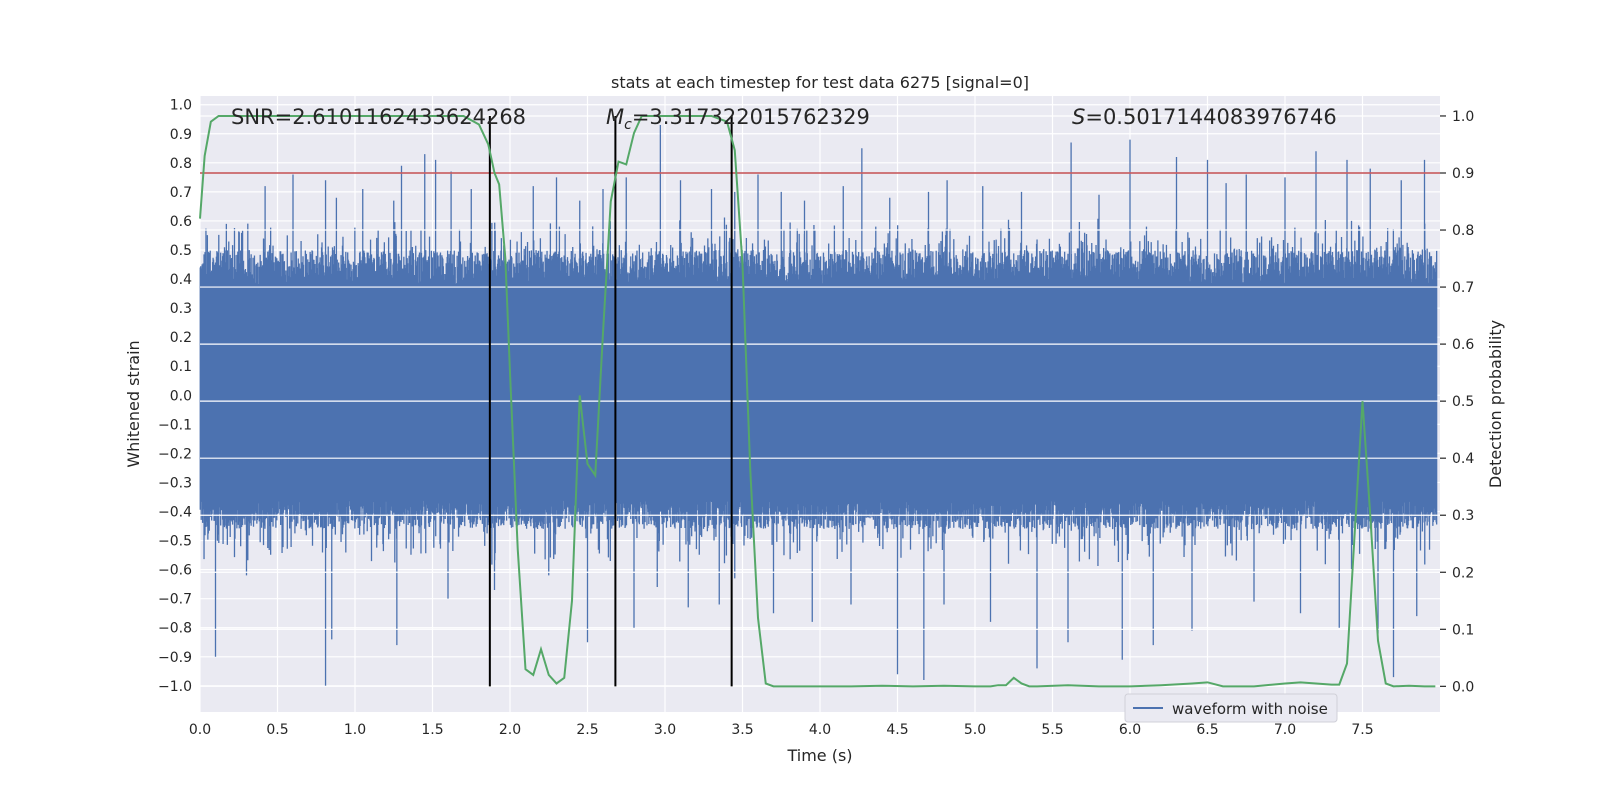  What do you see at coordinates (665, 730) in the screenshot?
I see `x-tick-label: 3.0` at bounding box center [665, 730].